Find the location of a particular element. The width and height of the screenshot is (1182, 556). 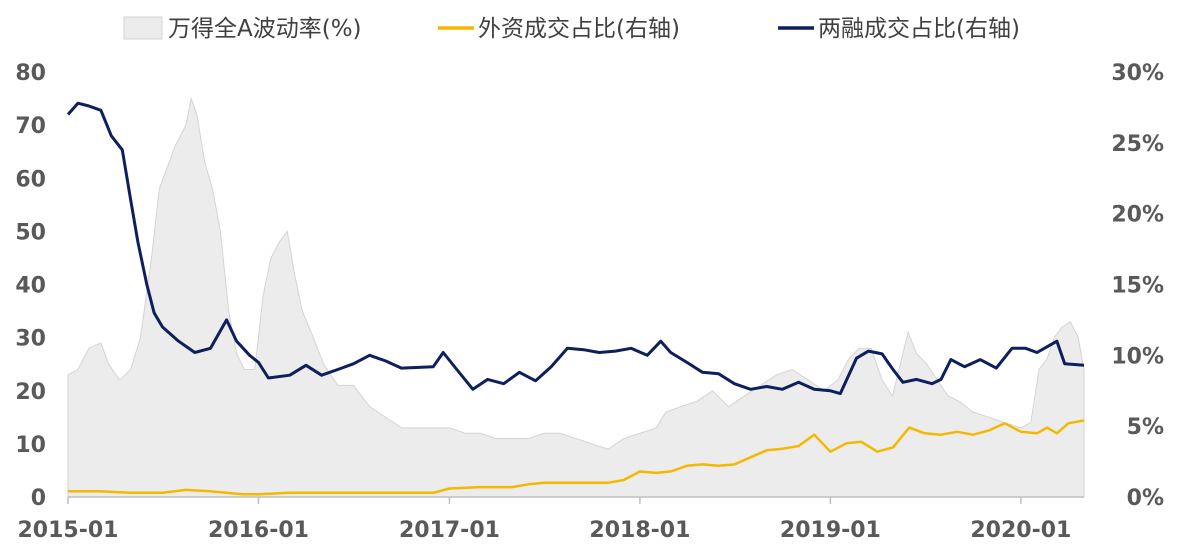

y-right-tick-label: 15% is located at coordinates (1137, 286).